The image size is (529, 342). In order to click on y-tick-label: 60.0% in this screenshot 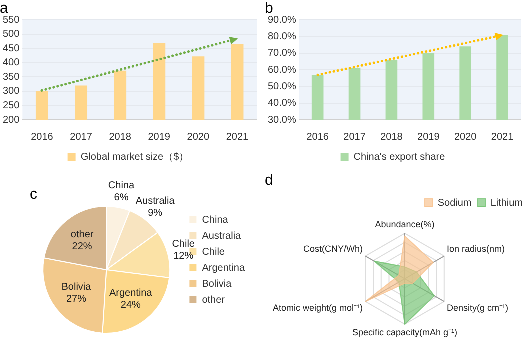, I will do `click(282, 70)`.